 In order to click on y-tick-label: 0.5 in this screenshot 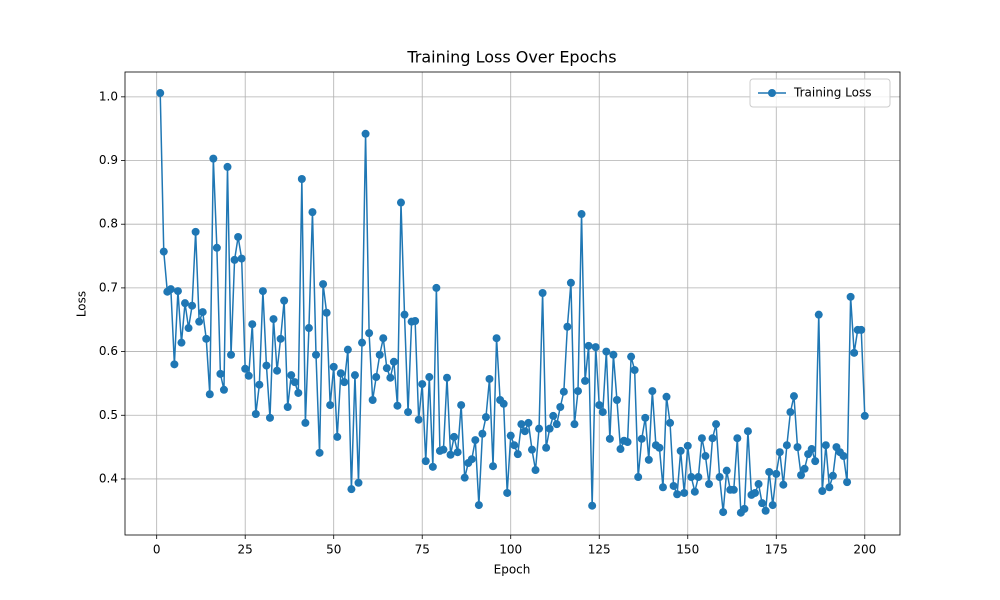, I will do `click(108, 415)`.